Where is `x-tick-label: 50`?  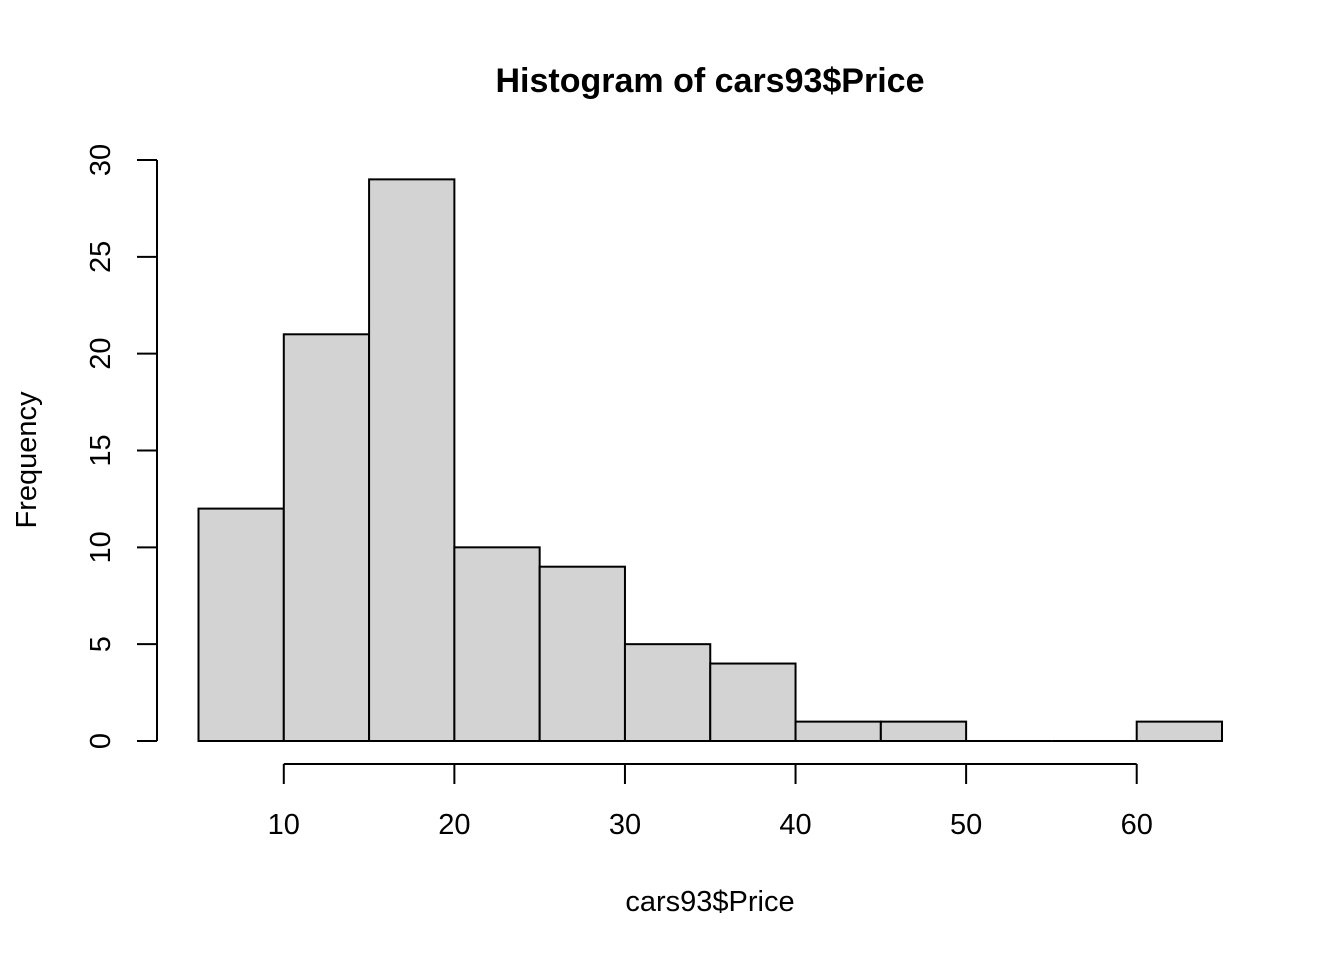
x-tick-label: 50 is located at coordinates (966, 825).